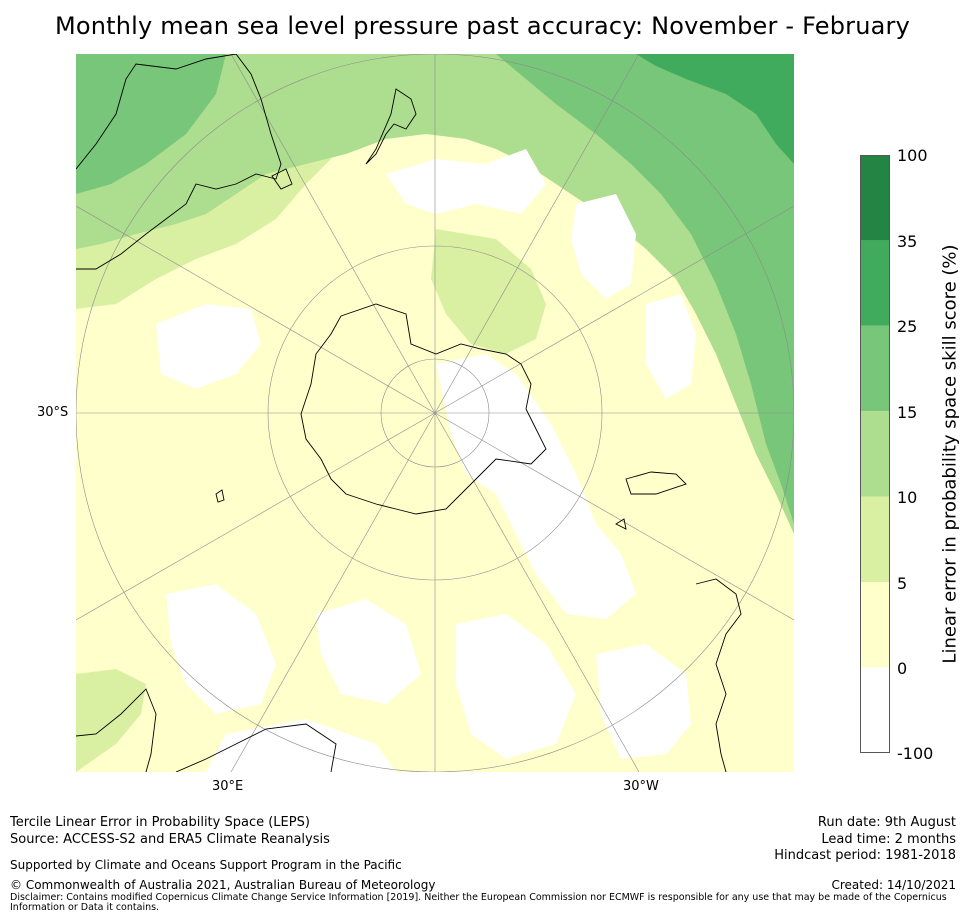 The image size is (965, 919). I want to click on skill-zone-5-10-bl, so click(111, 720).